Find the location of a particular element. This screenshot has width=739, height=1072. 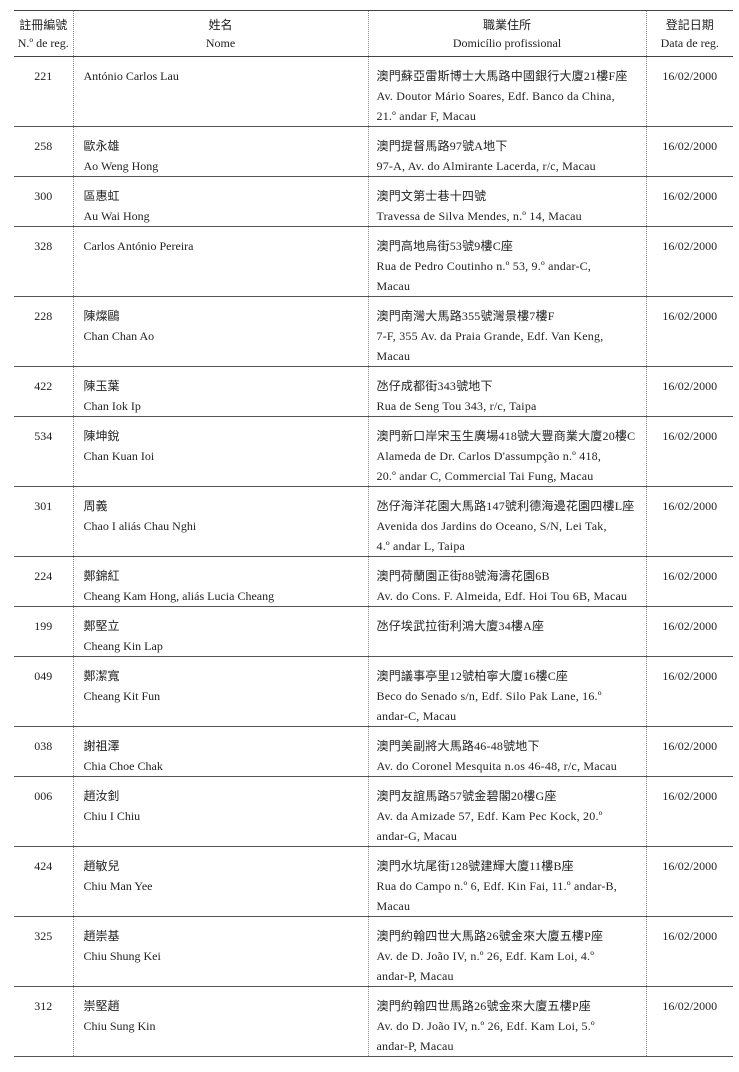

reg-number: 049 is located at coordinates (43, 691).